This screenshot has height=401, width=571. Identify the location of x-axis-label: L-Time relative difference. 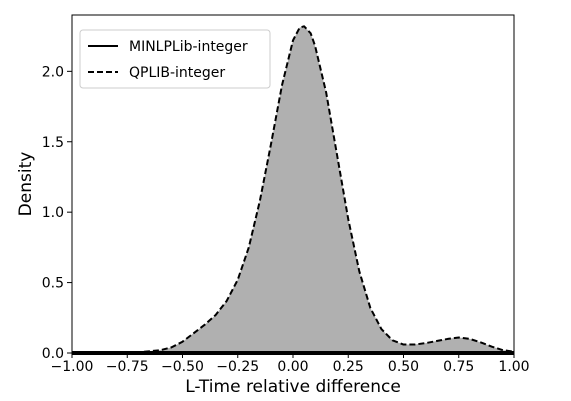
(293, 387).